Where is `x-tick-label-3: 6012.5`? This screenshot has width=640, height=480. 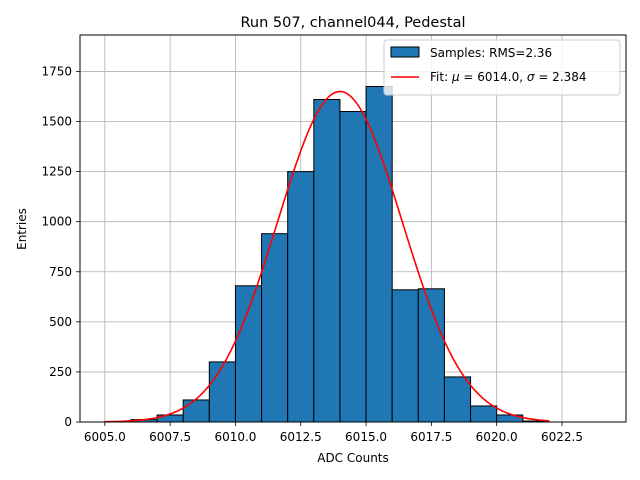 x-tick-label-3: 6012.5 is located at coordinates (301, 437).